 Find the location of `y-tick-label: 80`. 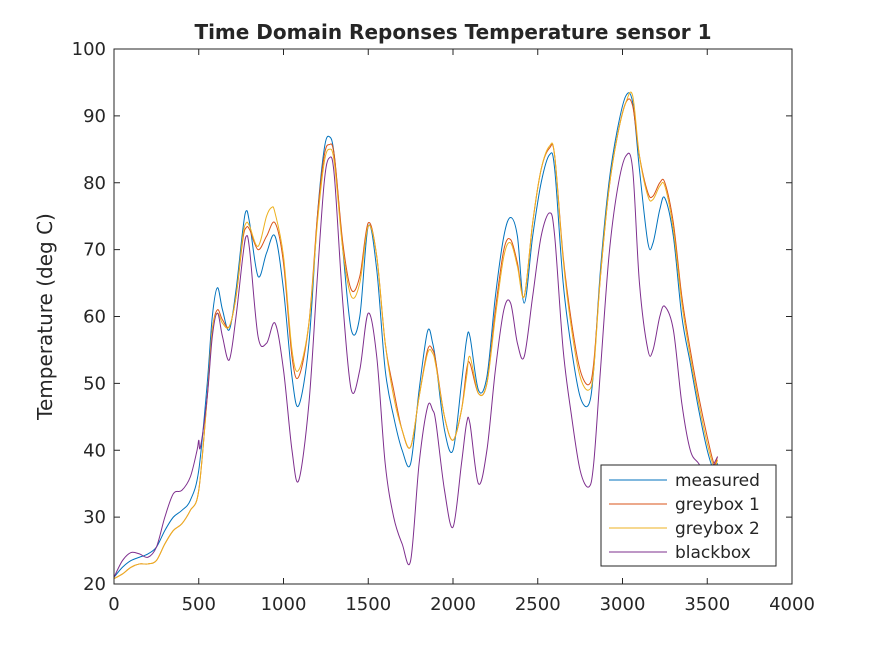

y-tick-label: 80 is located at coordinates (94, 183).